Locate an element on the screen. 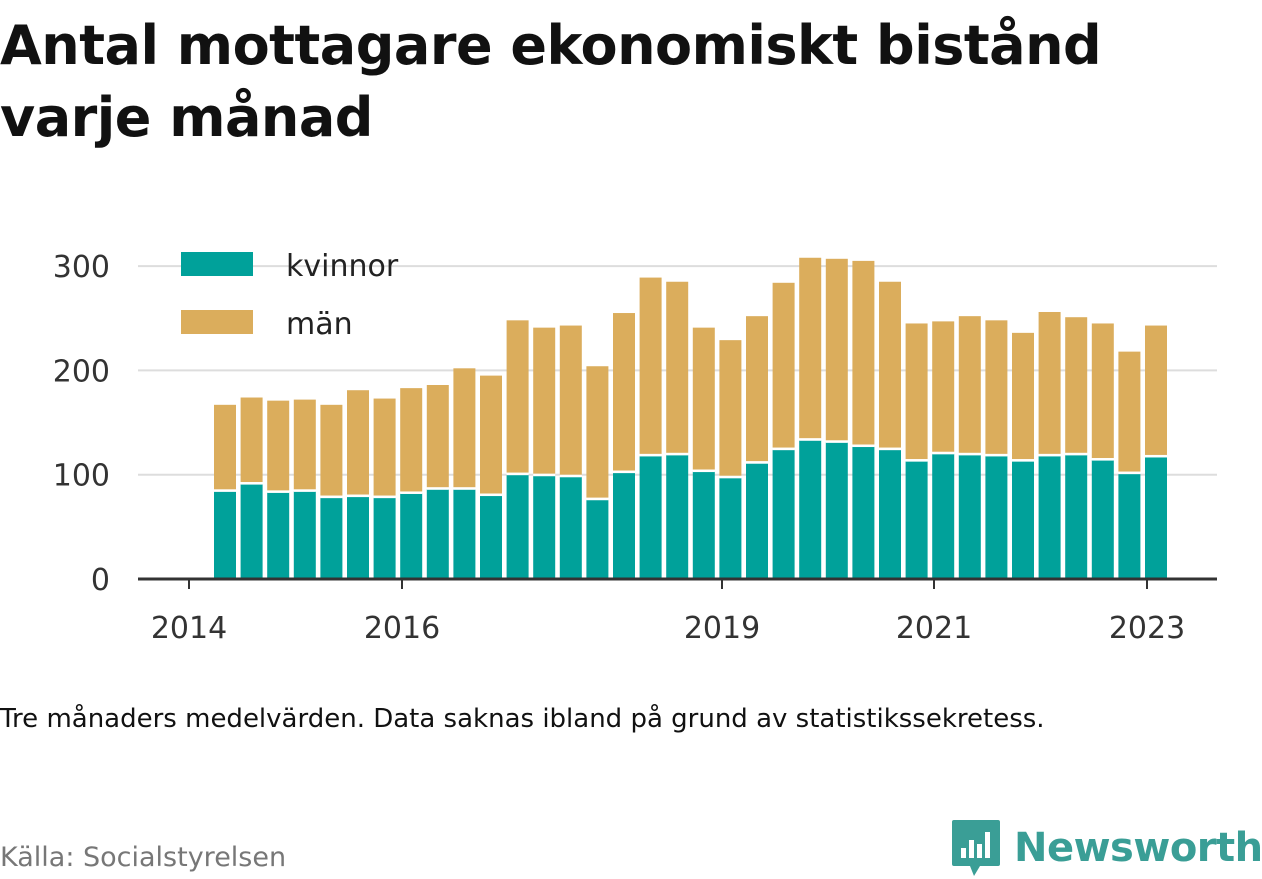 This screenshot has height=879, width=1262. x-tick-label: 2019 is located at coordinates (722, 628).